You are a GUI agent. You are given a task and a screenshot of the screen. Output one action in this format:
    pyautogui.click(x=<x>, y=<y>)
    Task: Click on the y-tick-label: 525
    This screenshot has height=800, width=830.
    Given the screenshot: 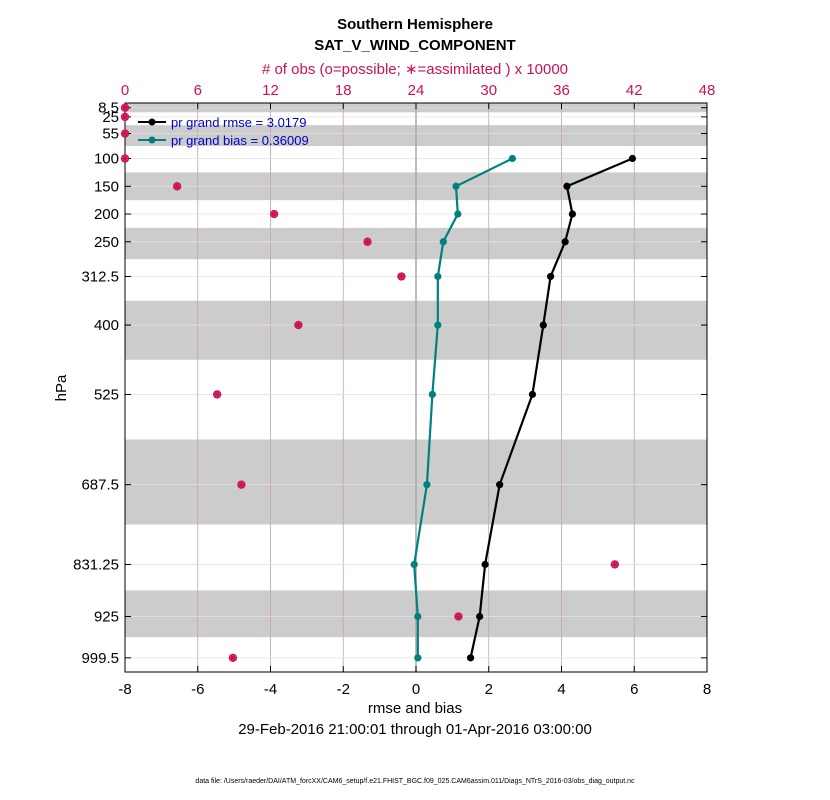 What is the action you would take?
    pyautogui.click(x=106, y=394)
    